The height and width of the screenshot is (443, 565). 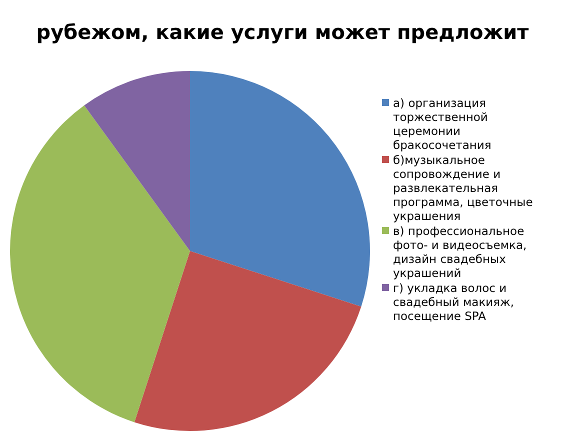 I want to click on legend-label: г) укладка волос и свадебный макияж, посещение SPA, so click(x=454, y=302).